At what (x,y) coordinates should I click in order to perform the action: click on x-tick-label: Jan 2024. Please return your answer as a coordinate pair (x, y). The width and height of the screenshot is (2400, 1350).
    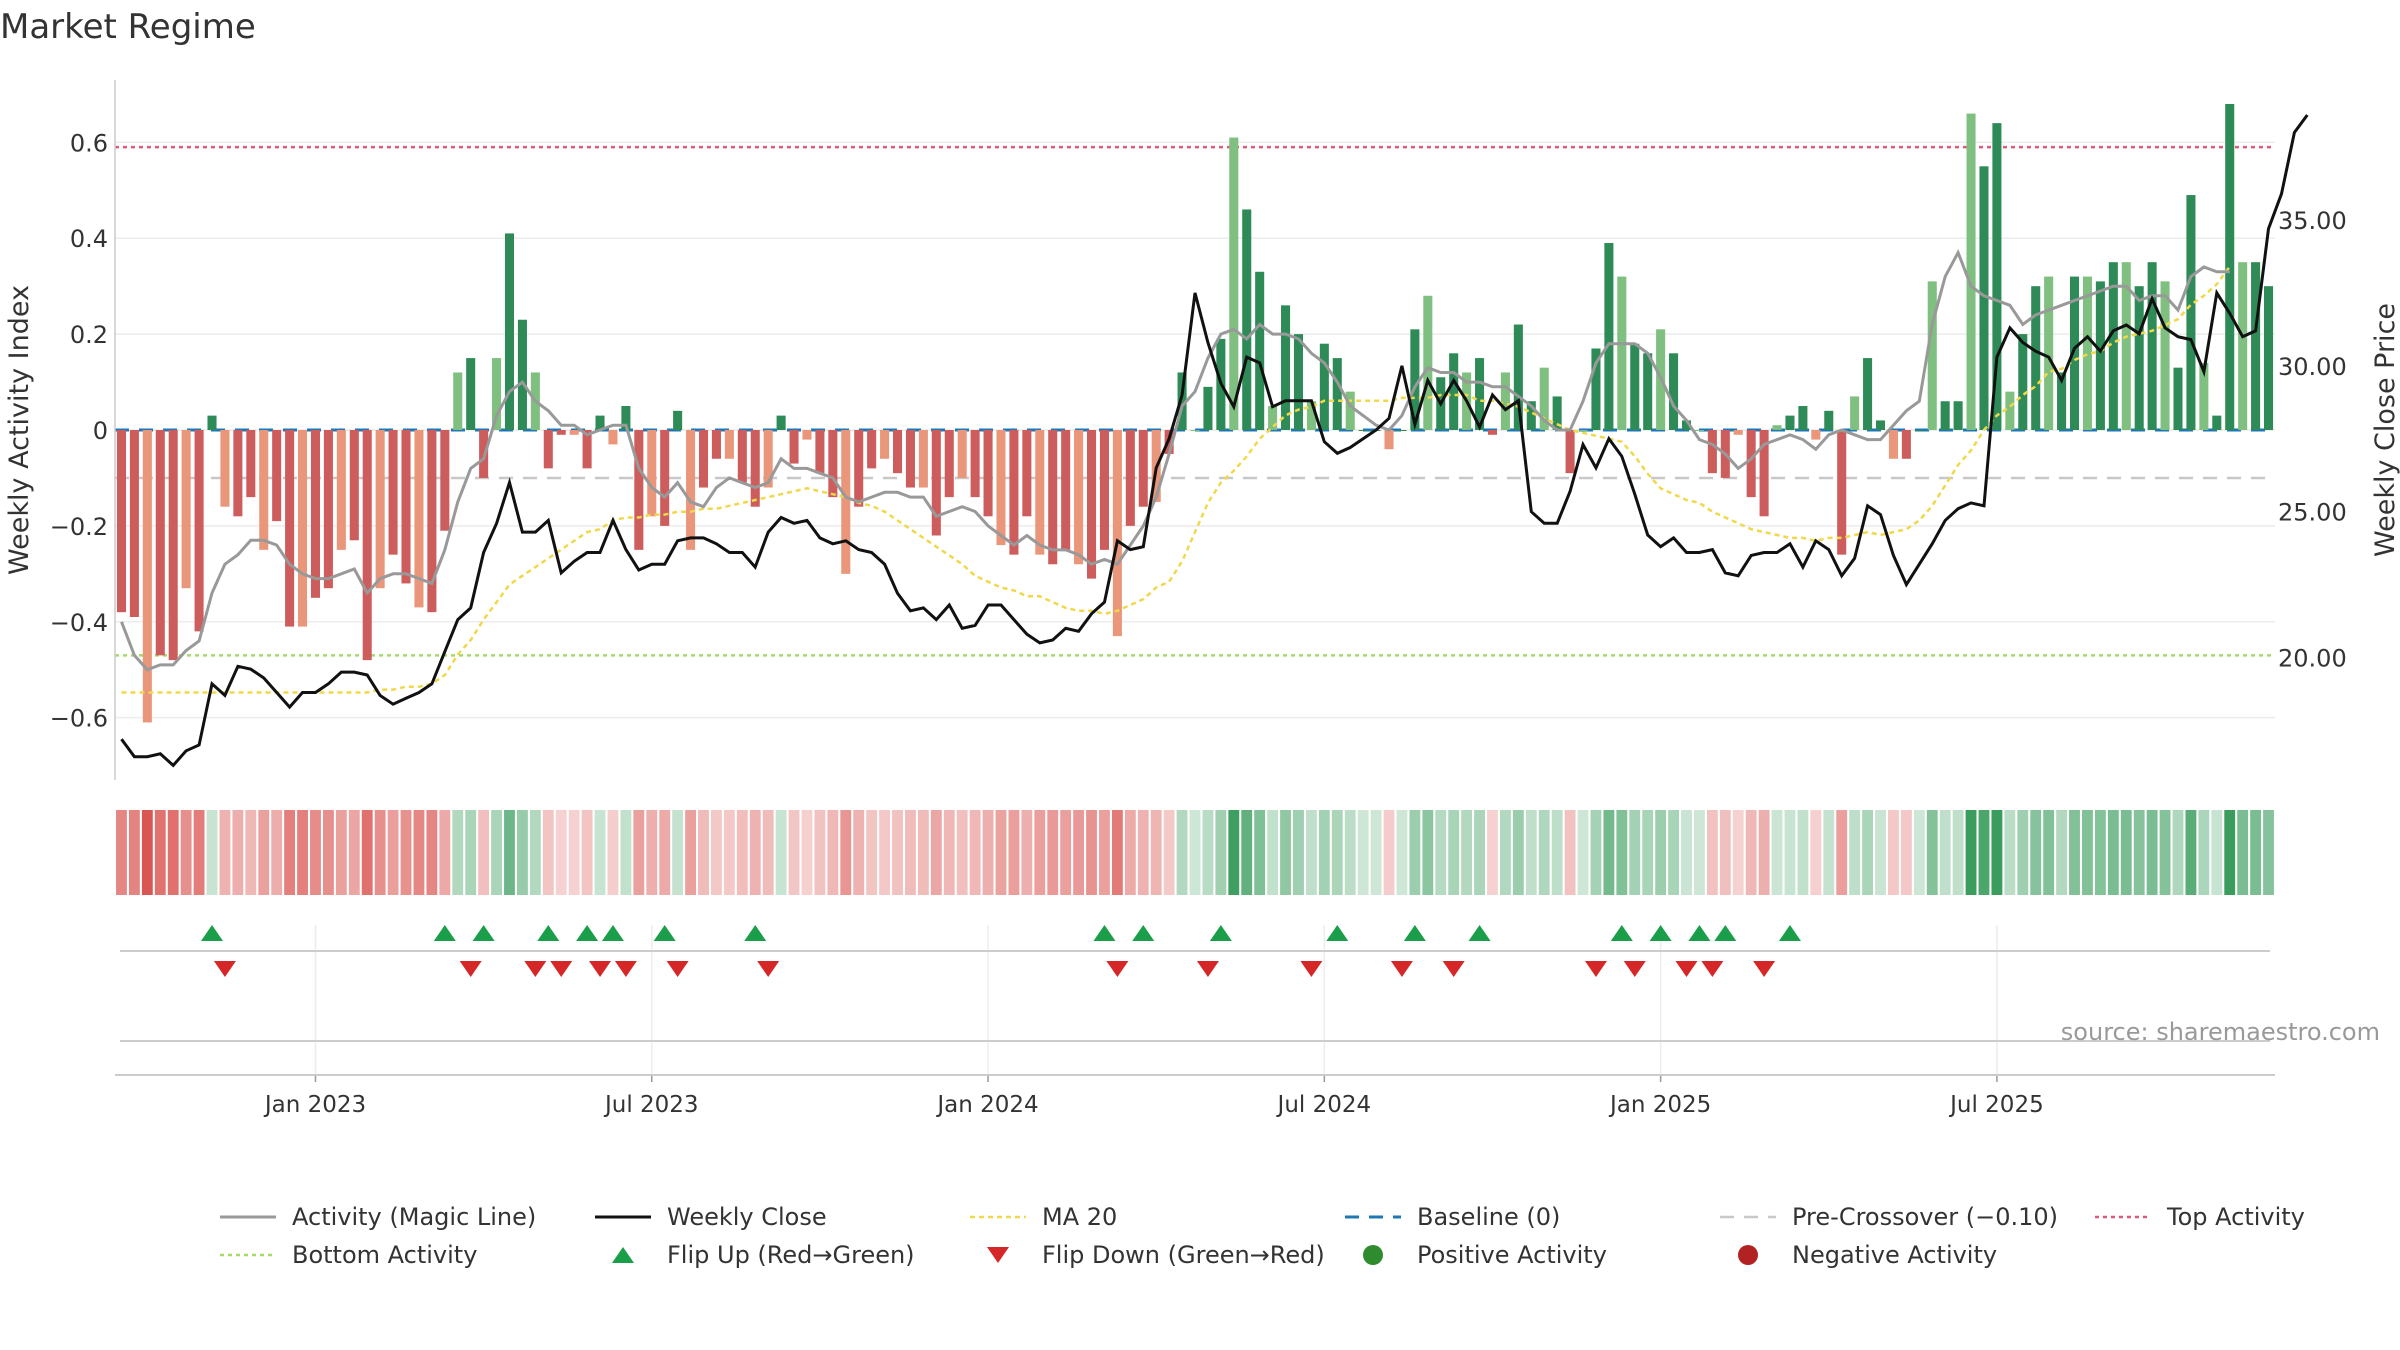
    Looking at the image, I should click on (986, 1105).